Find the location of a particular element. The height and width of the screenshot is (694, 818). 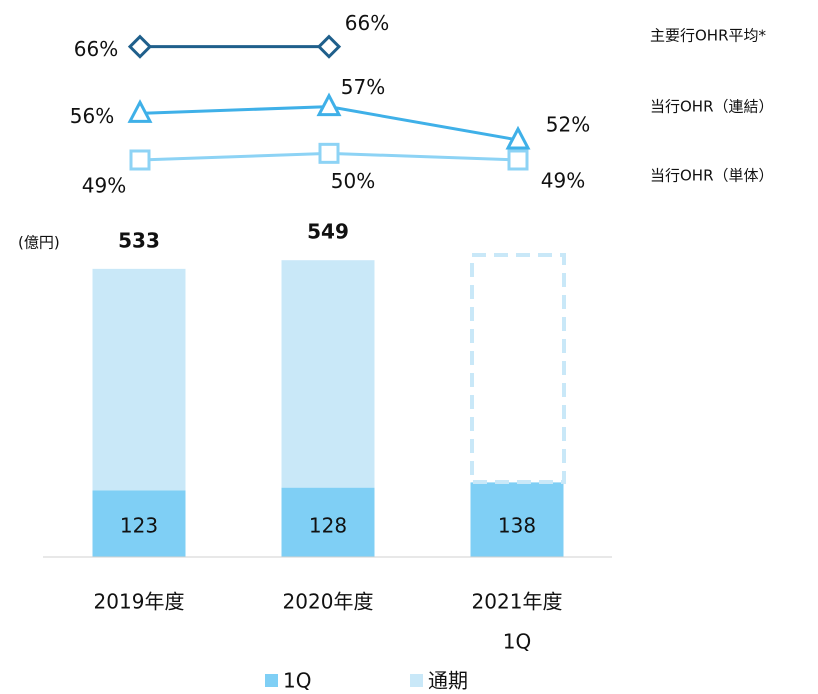

unit-label: (億円) is located at coordinates (39, 243).